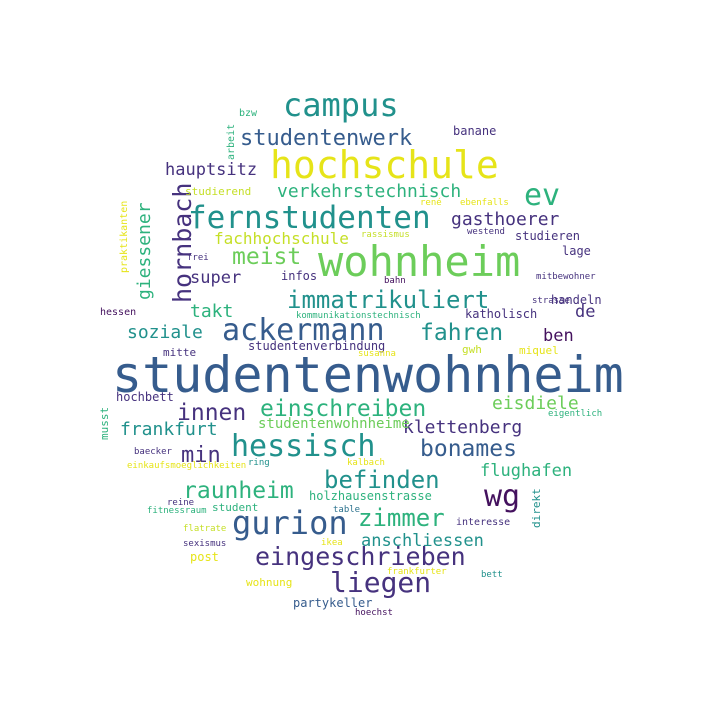 The height and width of the screenshot is (705, 704). Describe the element at coordinates (303, 330) in the screenshot. I see `word-ackermann: ackermann` at that location.